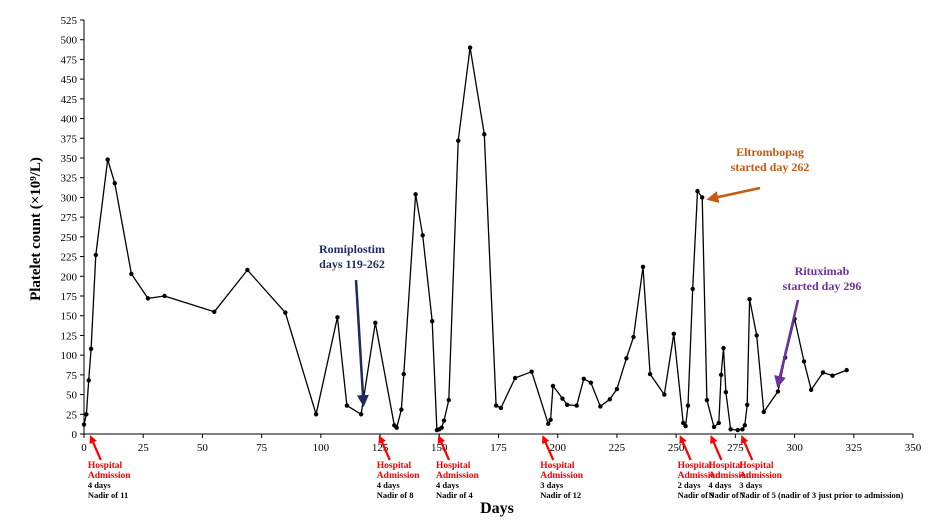 The width and height of the screenshot is (934, 532). I want to click on drug-annotation-label: started day 262, so click(770, 167).